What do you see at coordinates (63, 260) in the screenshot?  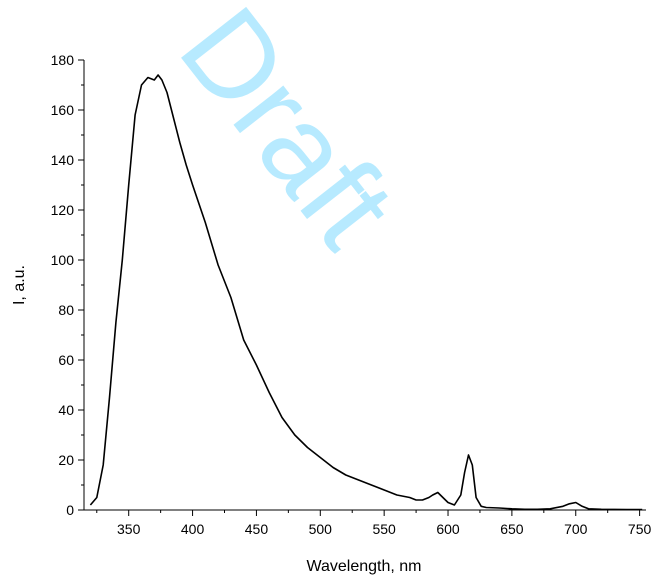 I see `y-tick-label: 100` at bounding box center [63, 260].